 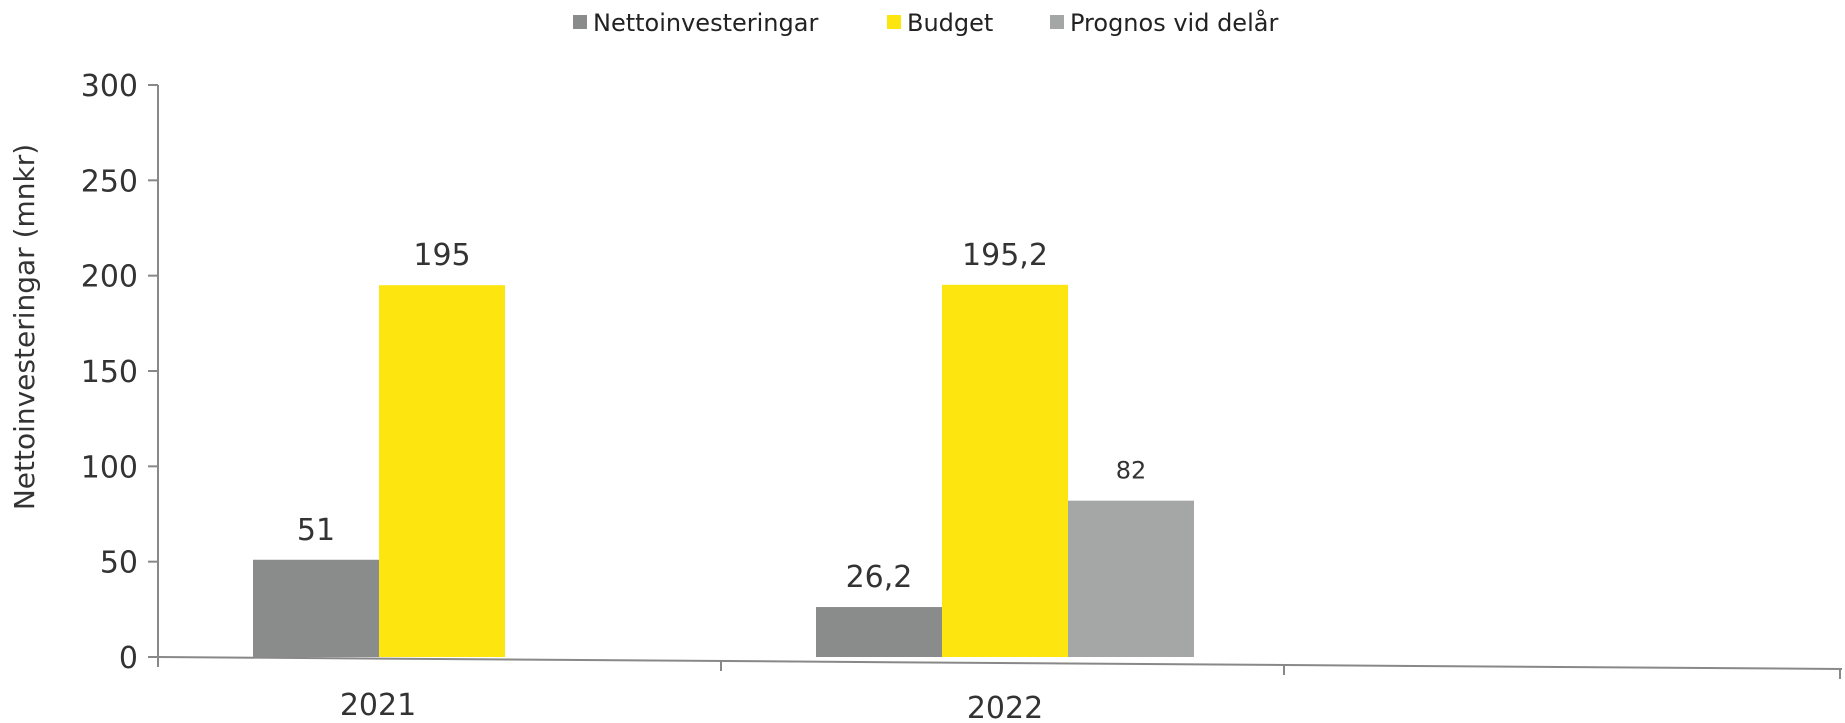 I want to click on x-tick-label: 2022, so click(x=1005, y=707).